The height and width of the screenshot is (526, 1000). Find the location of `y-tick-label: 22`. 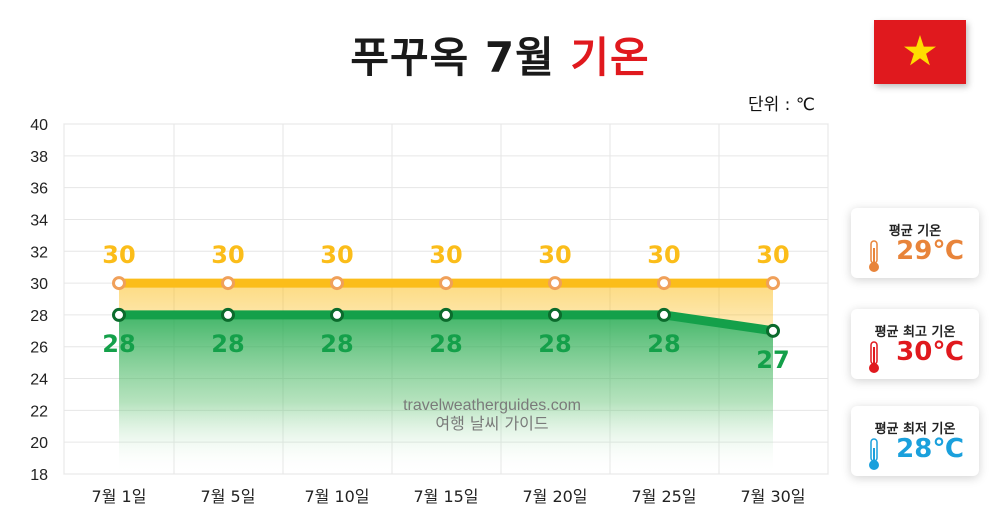

y-tick-label: 22 is located at coordinates (39, 411).